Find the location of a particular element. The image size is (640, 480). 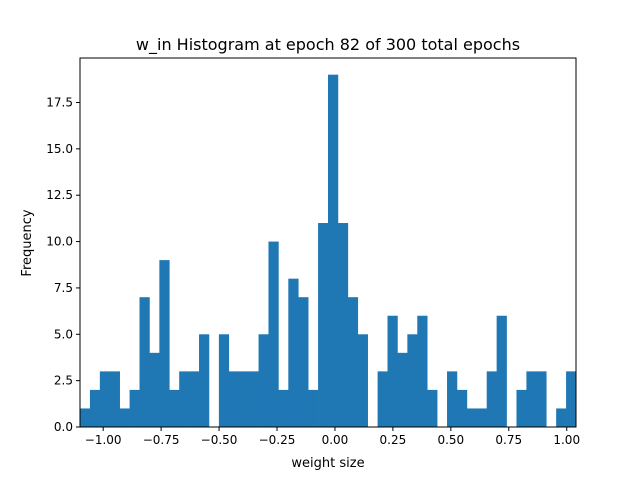

y-tick-label: 0.0 is located at coordinates (63, 427).